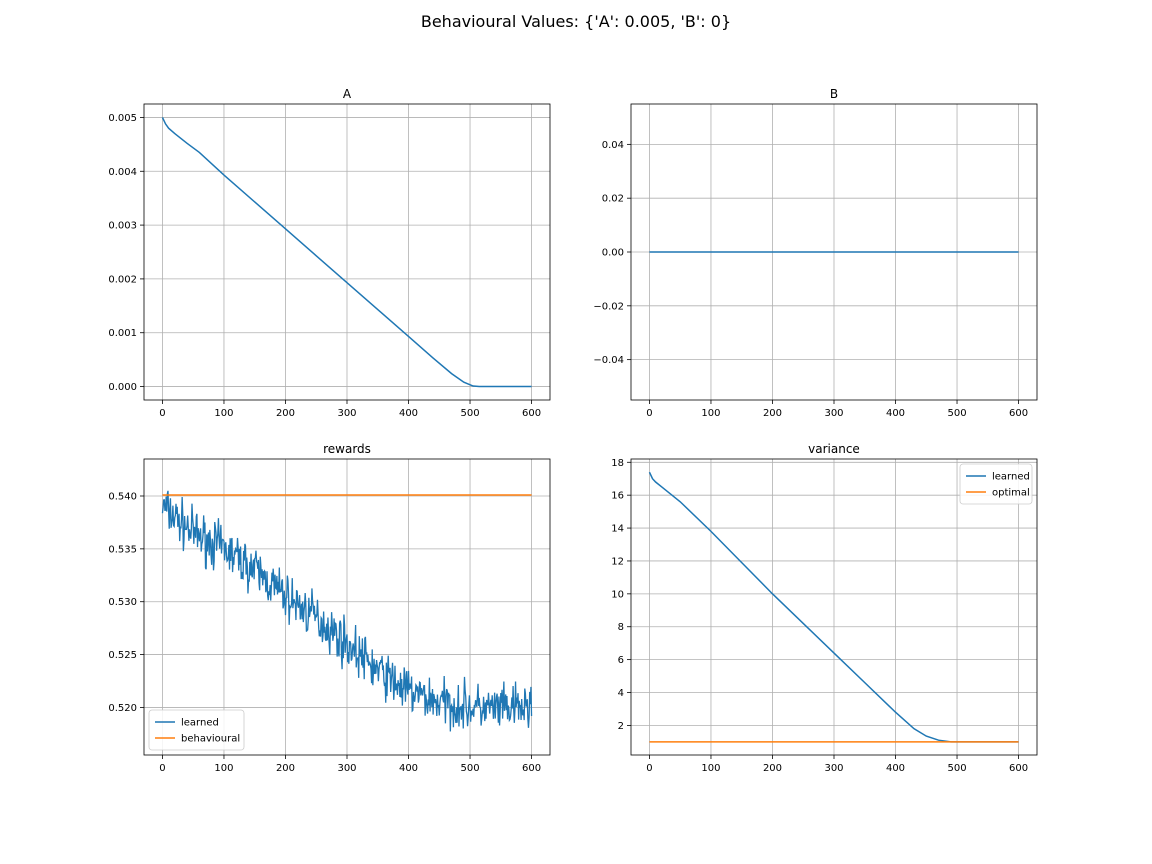  I want to click on y-tick-label: 0.000, so click(122, 387).